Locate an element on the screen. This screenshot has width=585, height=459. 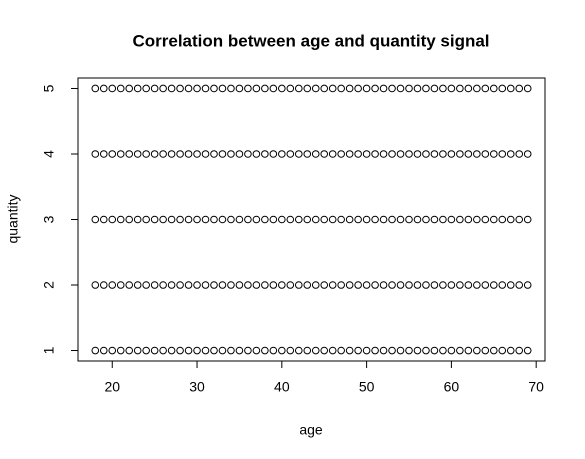
x-axis-label: age is located at coordinates (311, 430).